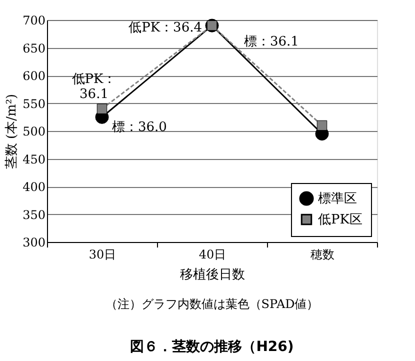 This screenshot has height=361, width=415. I want to click on text: 図６．茎数の推移（H26), so click(212, 347).